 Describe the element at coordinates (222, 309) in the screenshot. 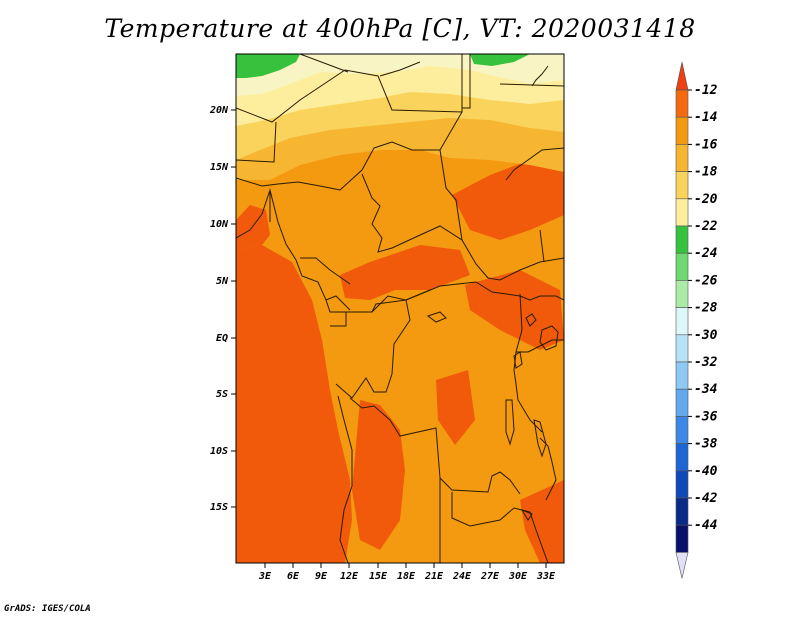

I see `latitude-axis: 20N 15N 10N 5N EQ 5S 10S 15S` at that location.